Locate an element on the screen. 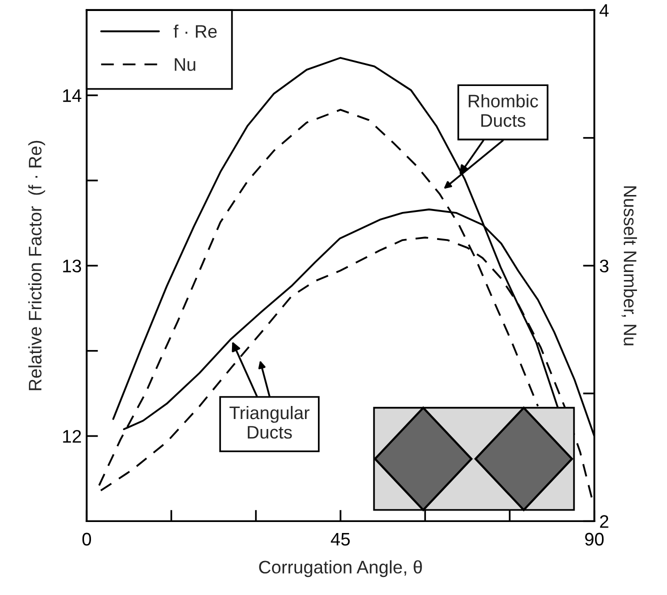 This screenshot has height=595, width=667. x-tick-label: 0 is located at coordinates (87, 539).